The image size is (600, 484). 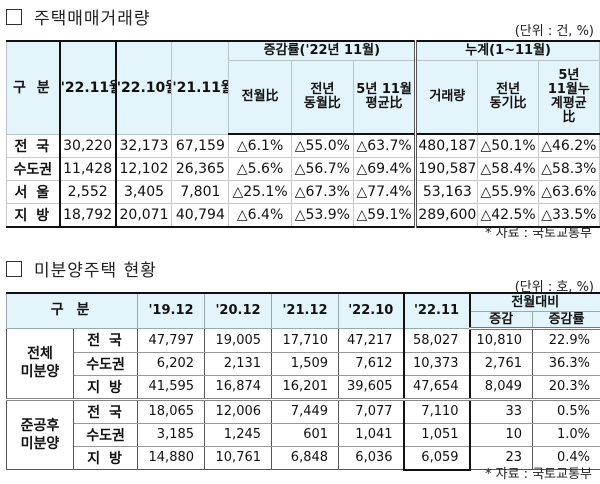 What do you see at coordinates (322, 89) in the screenshot?
I see `header-yoy-line1: 전년` at bounding box center [322, 89].